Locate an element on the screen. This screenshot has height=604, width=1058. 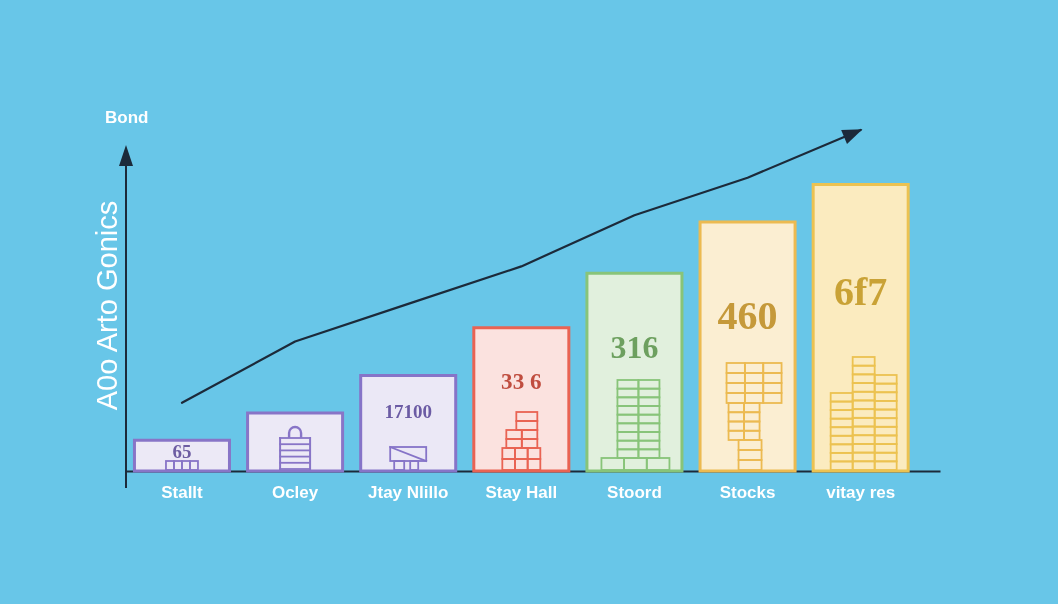
y-axis-title: A0o Arto Gonics is located at coordinates (106, 305).